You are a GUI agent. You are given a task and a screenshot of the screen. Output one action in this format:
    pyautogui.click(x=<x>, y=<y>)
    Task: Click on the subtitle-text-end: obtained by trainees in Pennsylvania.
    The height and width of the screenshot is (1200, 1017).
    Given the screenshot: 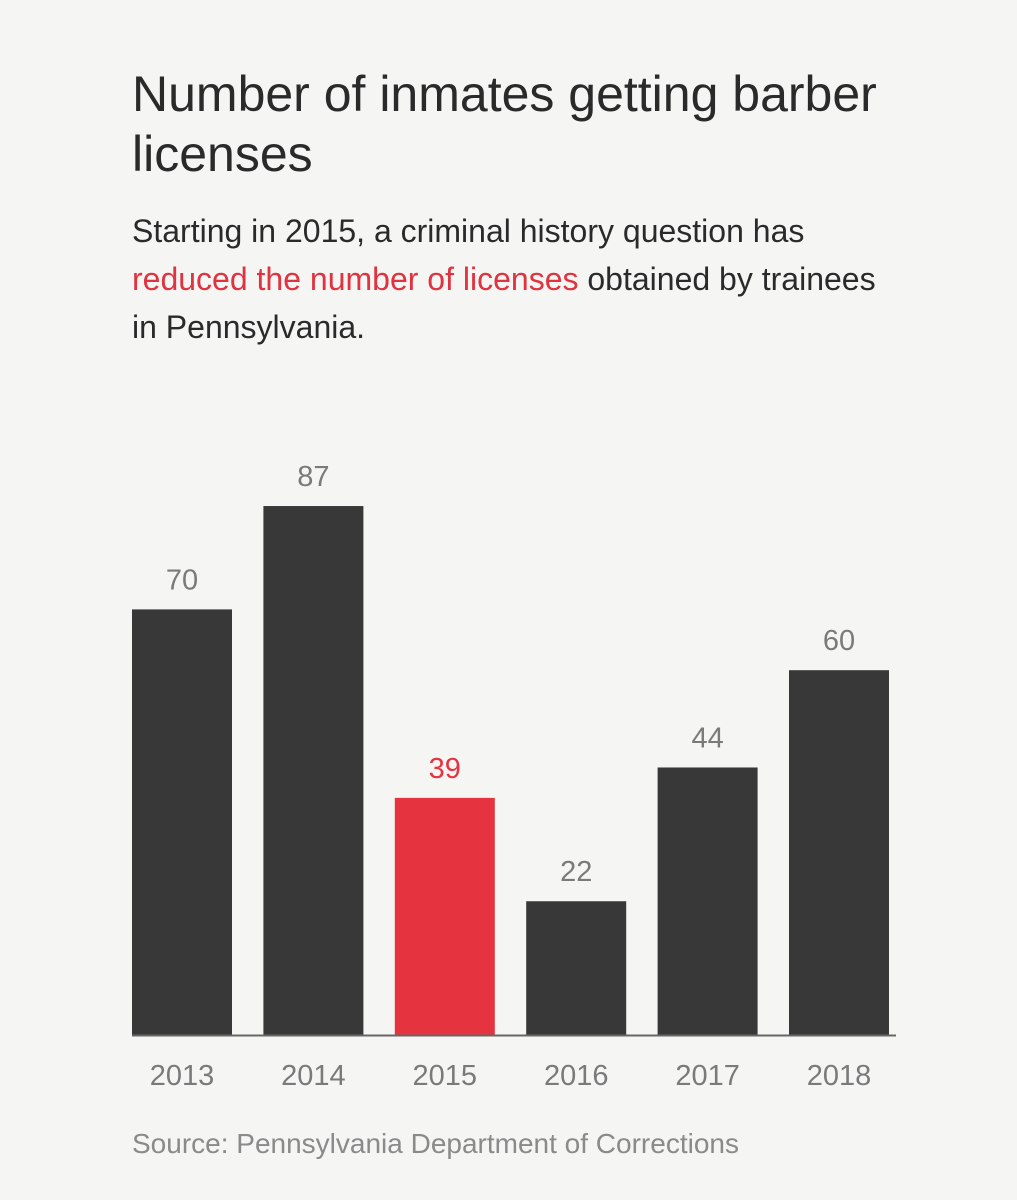 What is the action you would take?
    pyautogui.click(x=504, y=303)
    